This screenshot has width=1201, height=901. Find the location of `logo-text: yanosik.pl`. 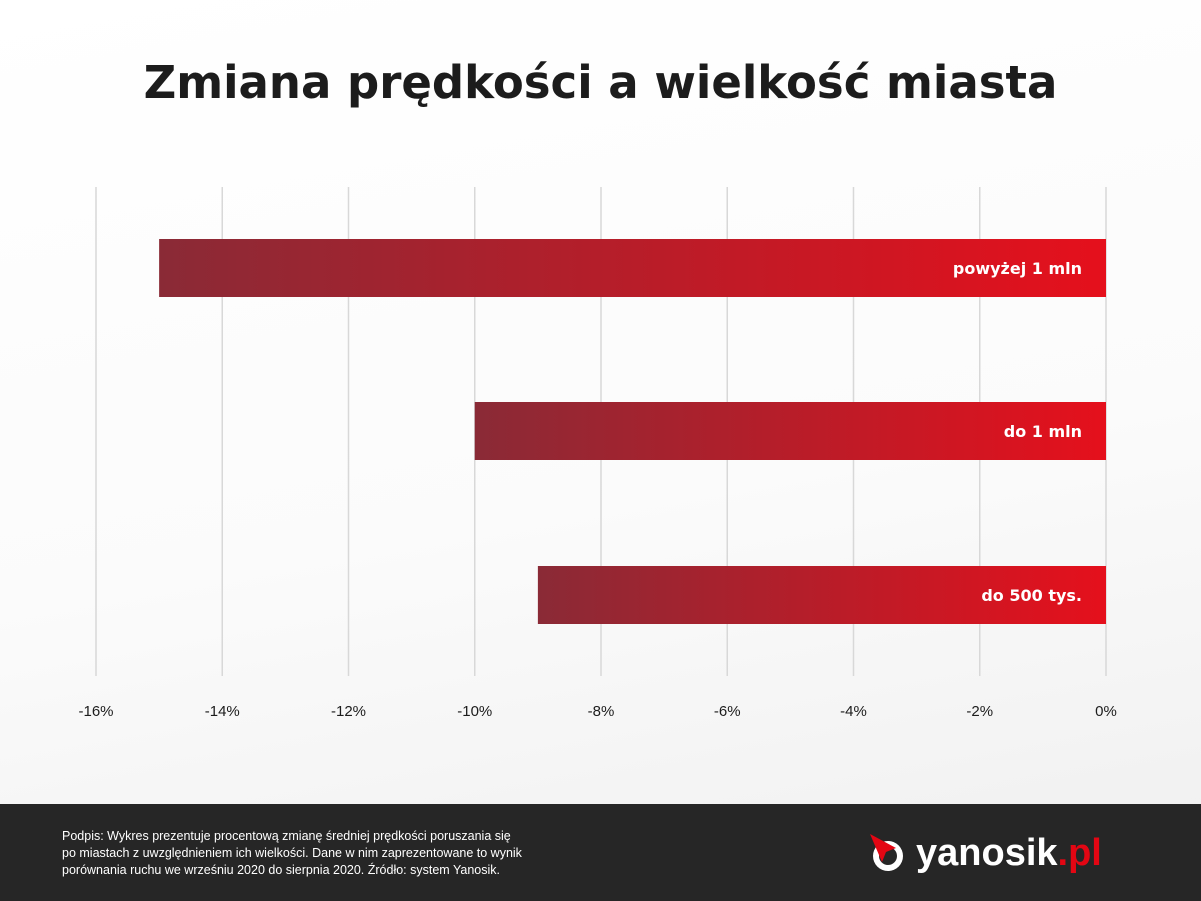

logo-text: yanosik.pl is located at coordinates (1009, 853).